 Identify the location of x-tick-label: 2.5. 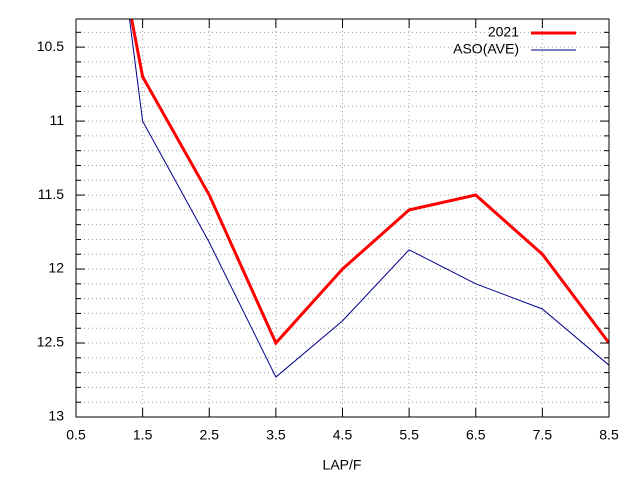
(210, 435).